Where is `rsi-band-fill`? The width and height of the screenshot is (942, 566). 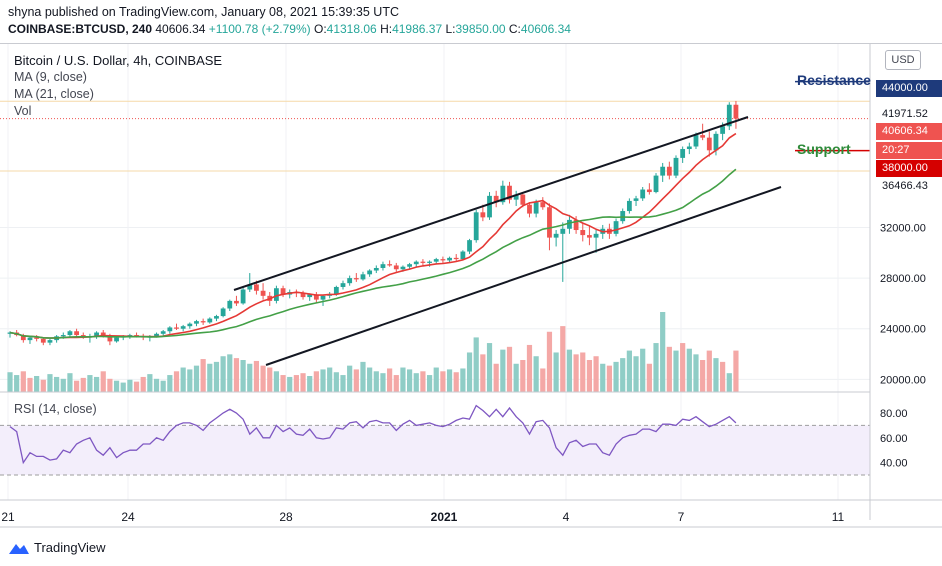 rsi-band-fill is located at coordinates (435, 450).